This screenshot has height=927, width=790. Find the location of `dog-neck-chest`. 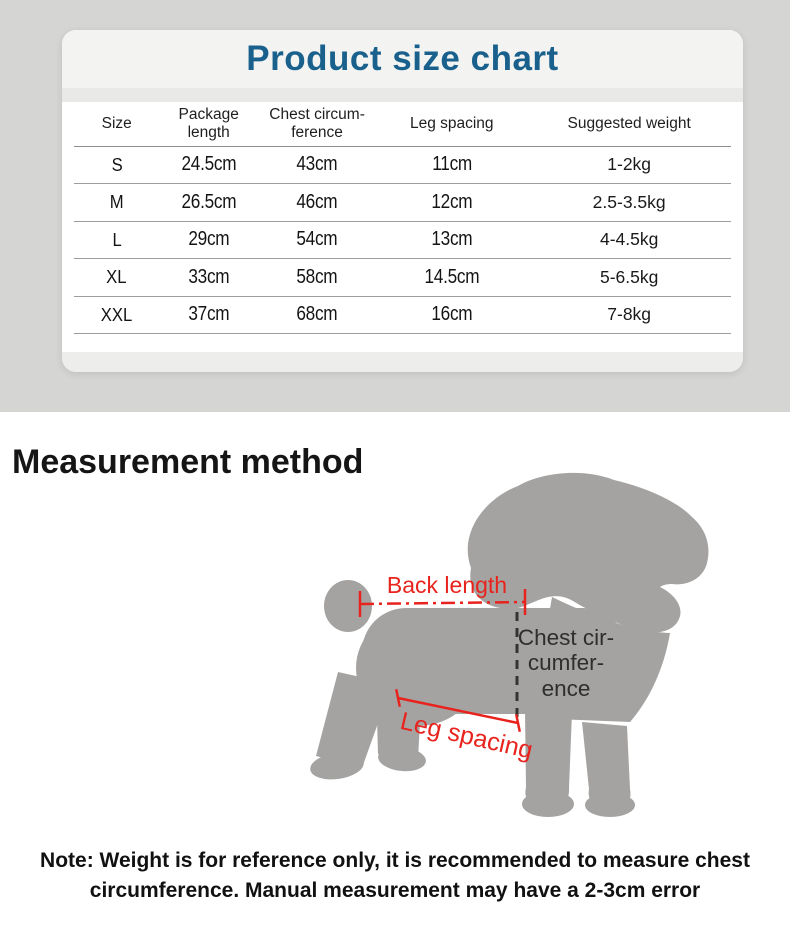

dog-neck-chest is located at coordinates (600, 659).